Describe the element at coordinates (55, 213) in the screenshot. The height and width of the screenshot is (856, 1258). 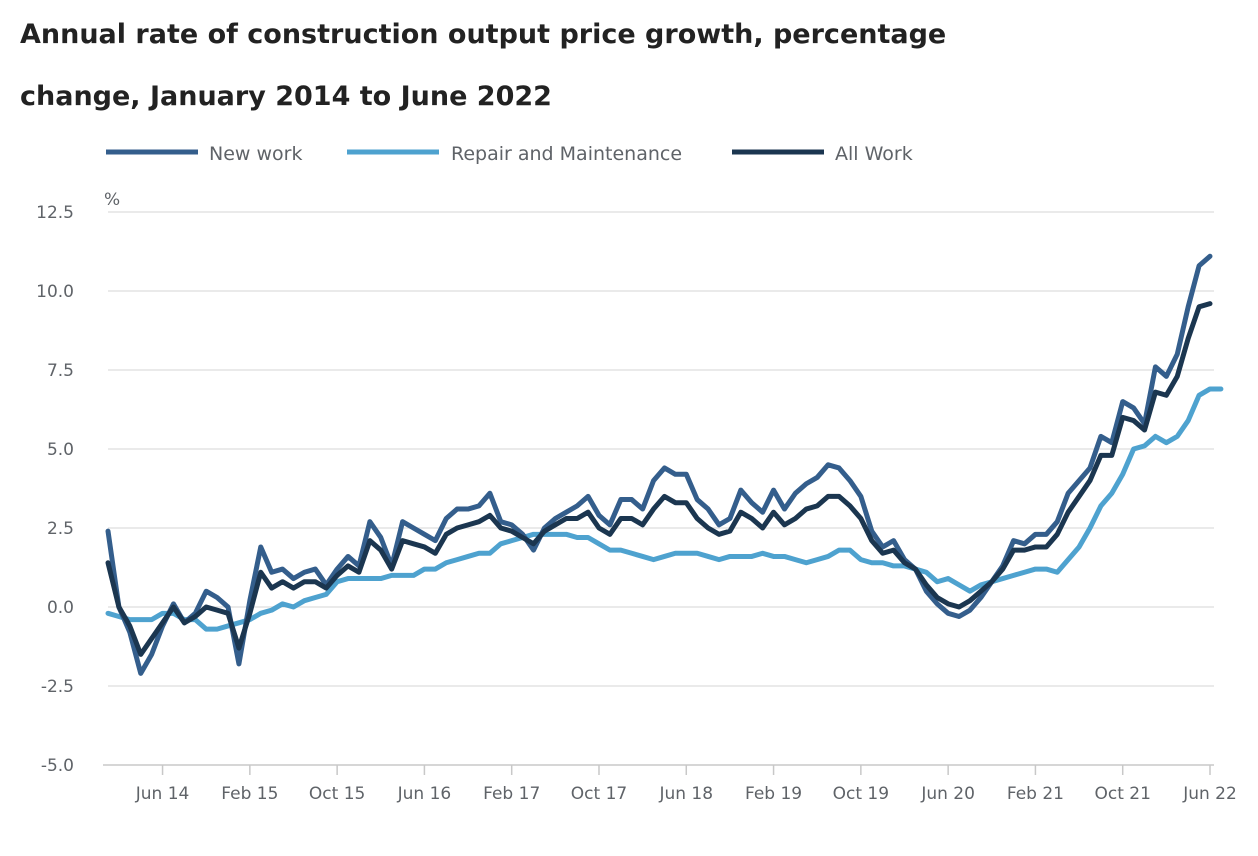
I see `y-tick-label: 12.5` at that location.